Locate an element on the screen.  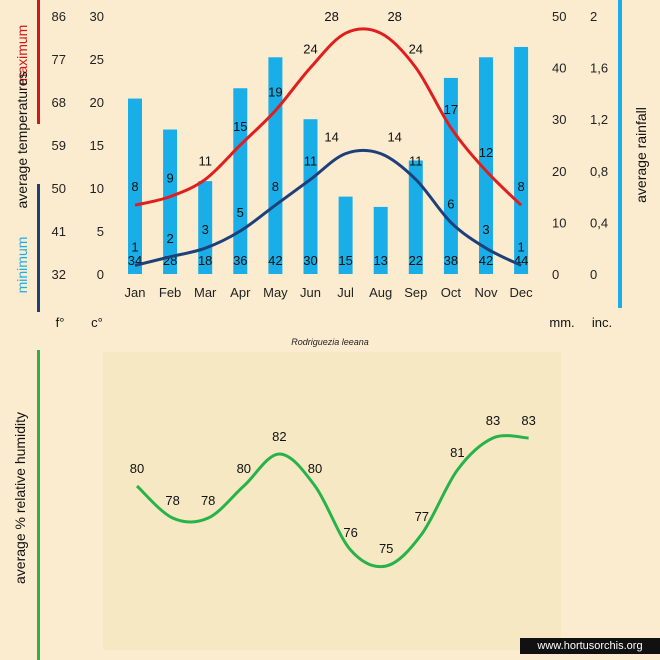
rainfall-mm-tick: 0 is located at coordinates (555, 274).